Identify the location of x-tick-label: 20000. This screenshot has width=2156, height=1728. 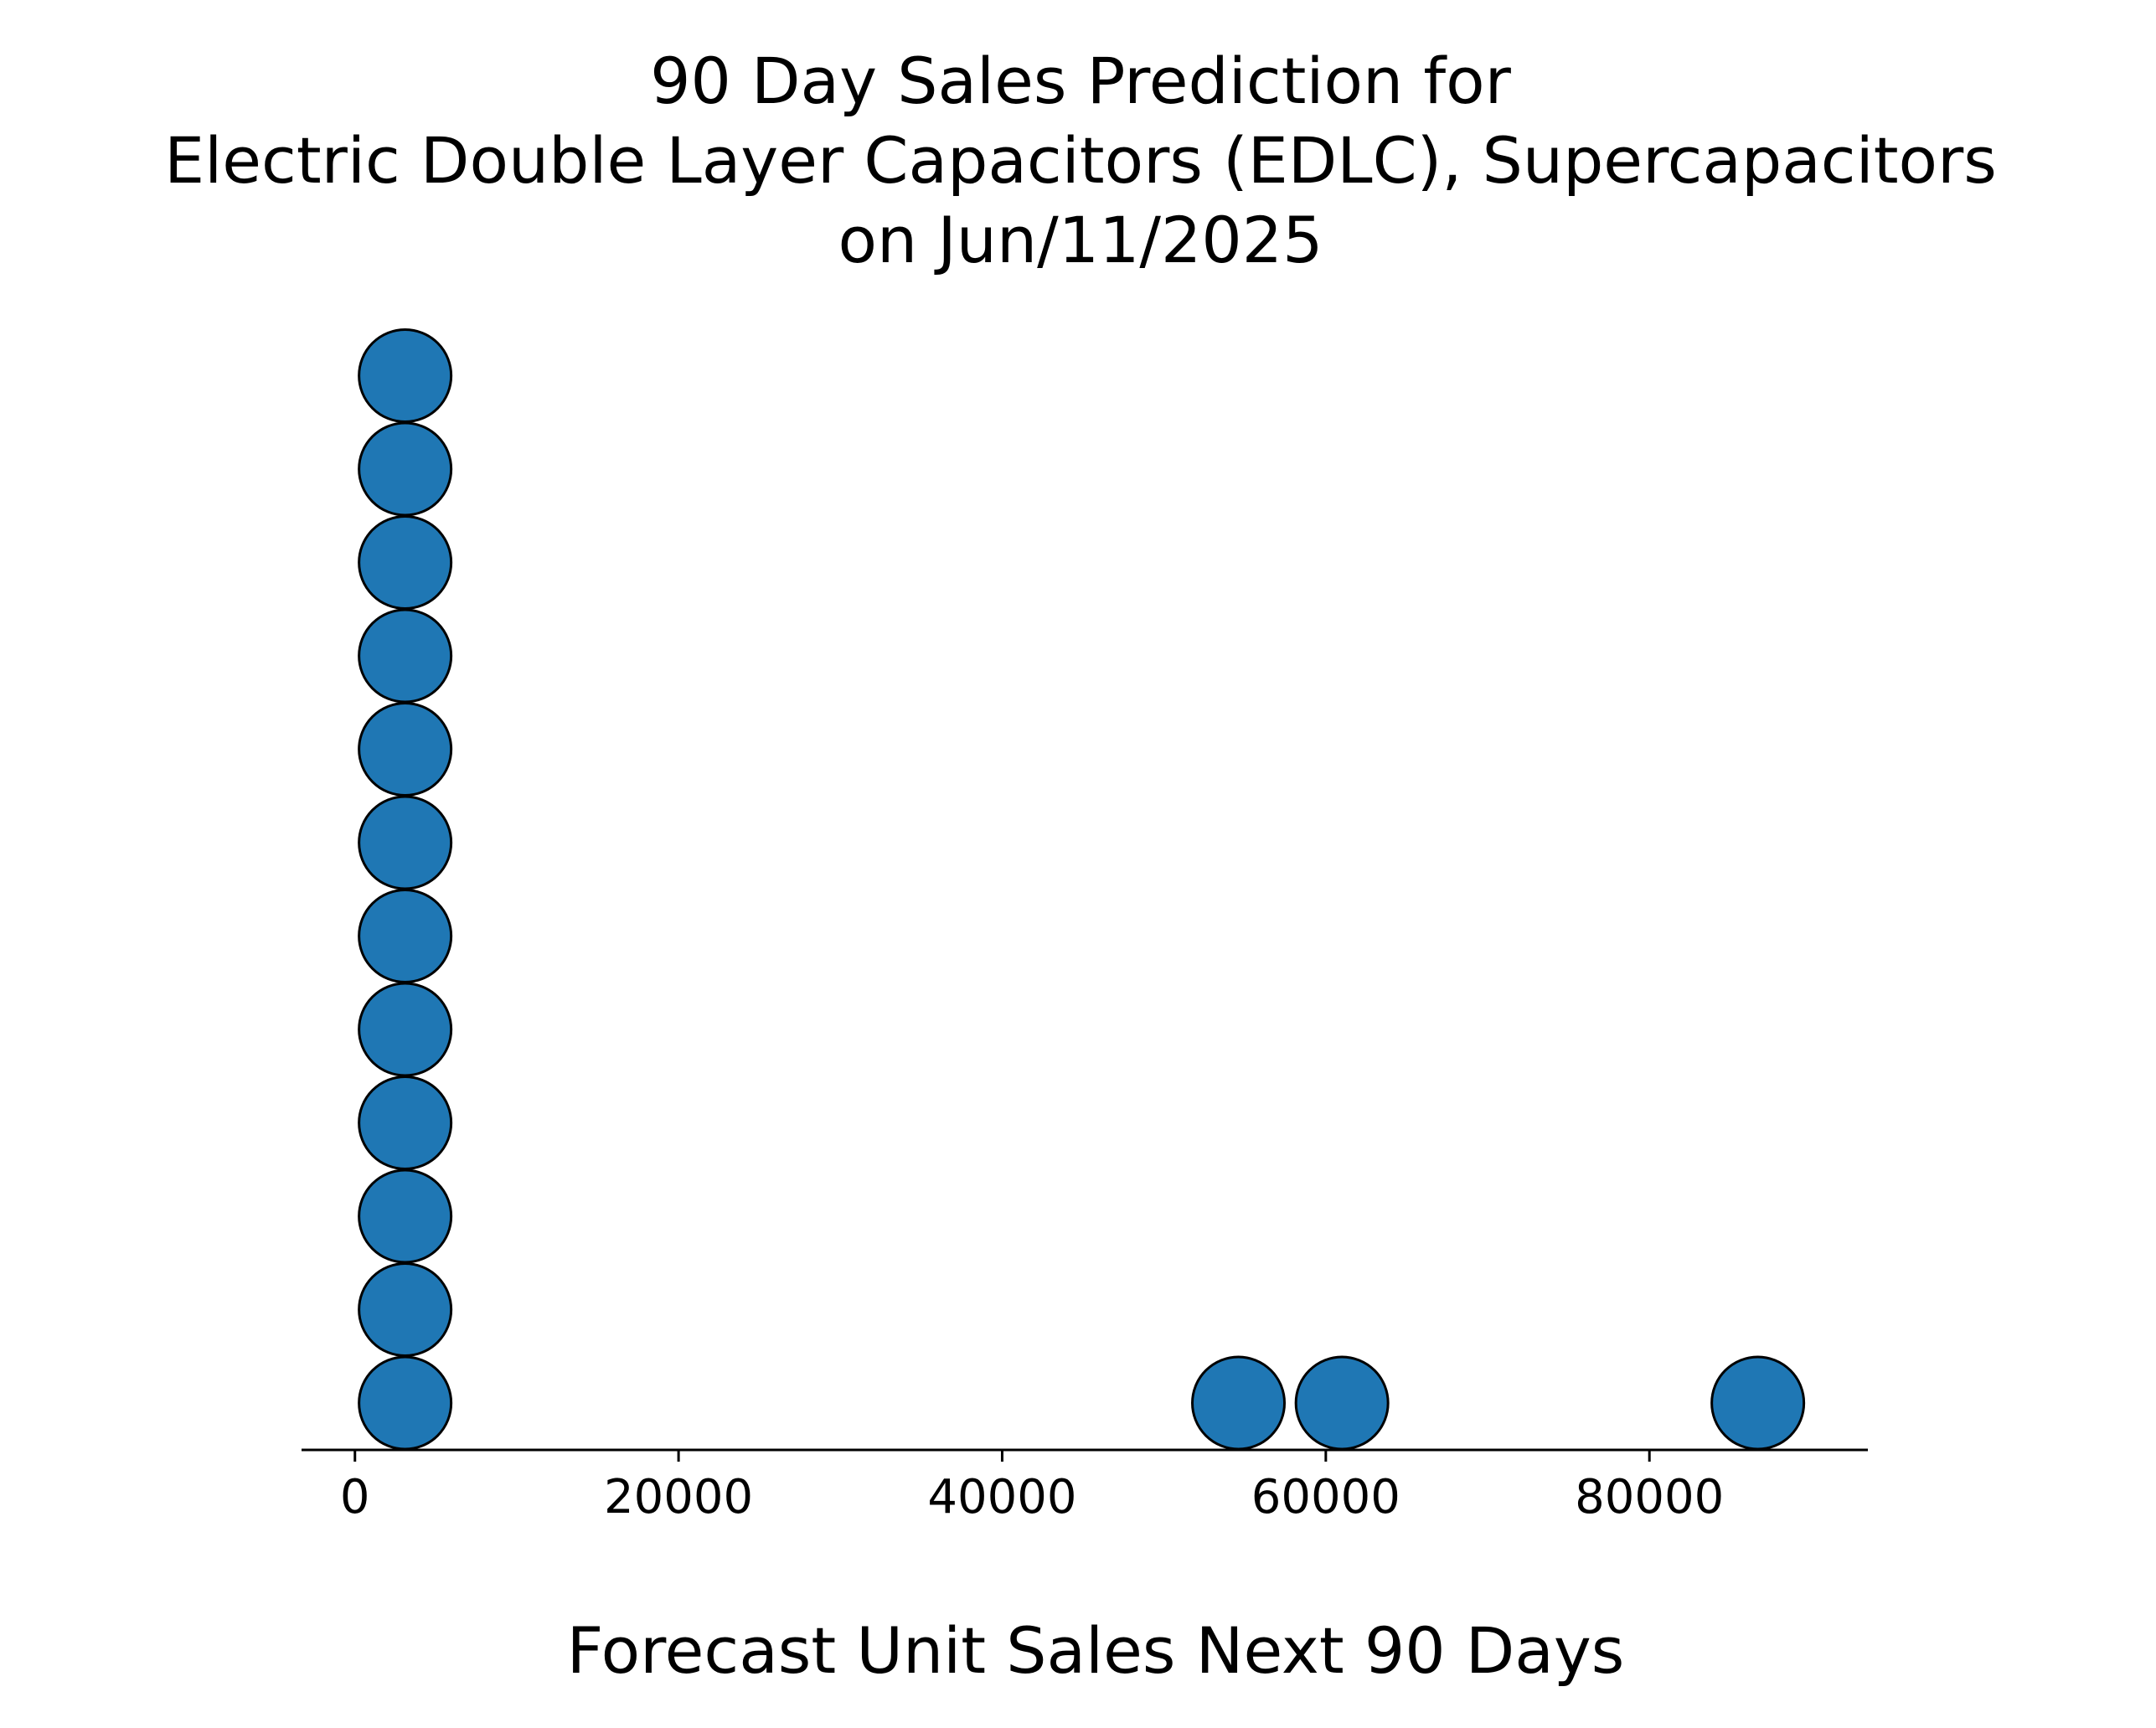
(678, 1497).